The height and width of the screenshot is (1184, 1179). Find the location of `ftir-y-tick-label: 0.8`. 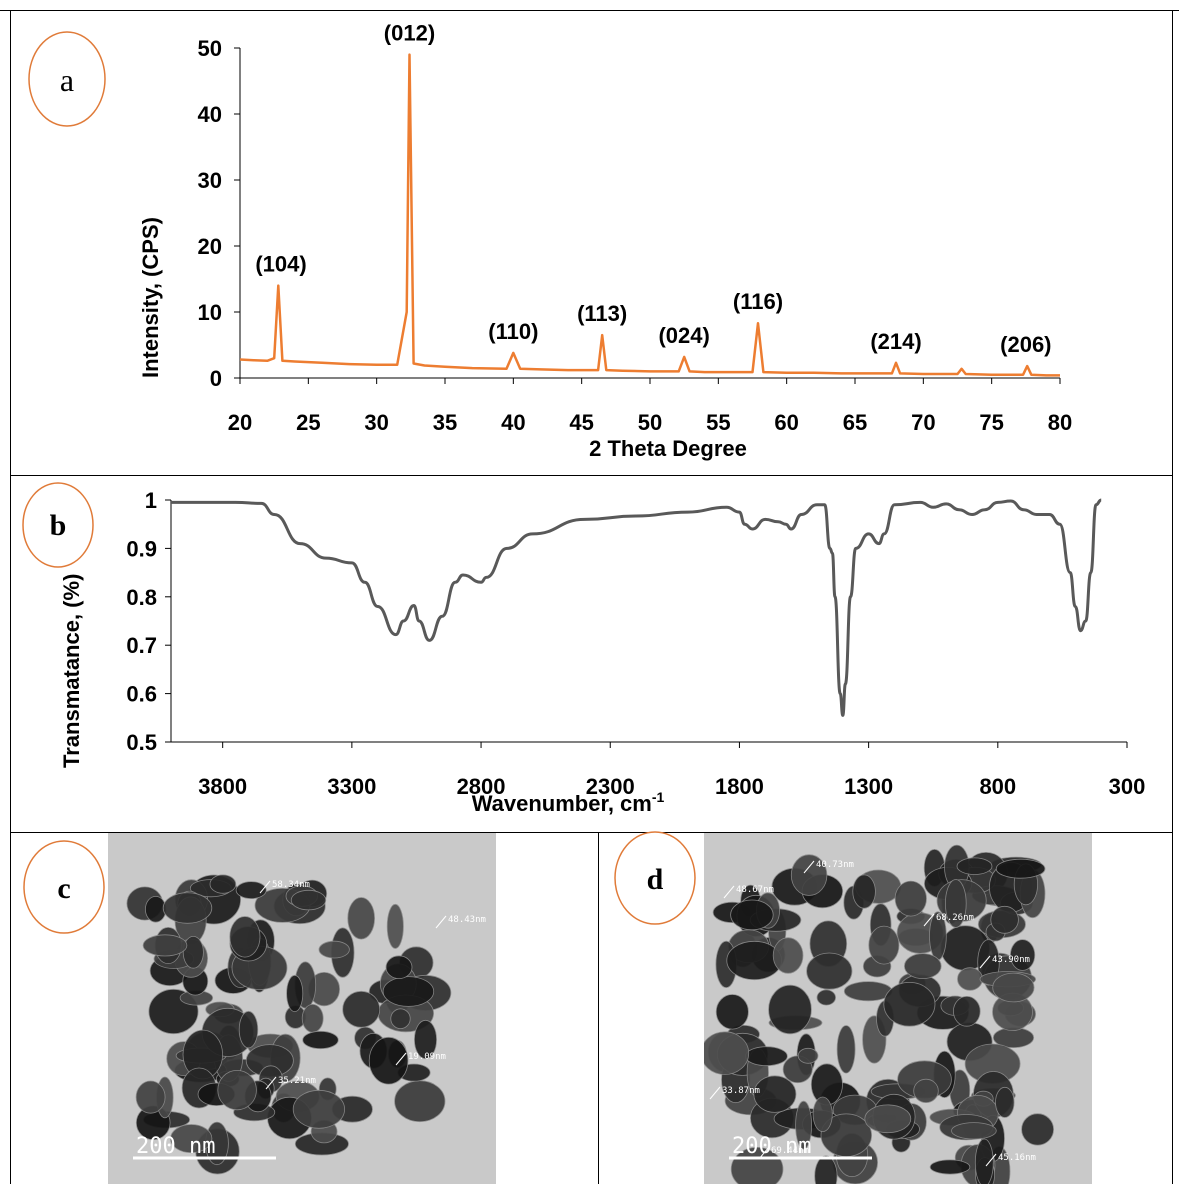

ftir-y-tick-label: 0.8 is located at coordinates (141, 597).